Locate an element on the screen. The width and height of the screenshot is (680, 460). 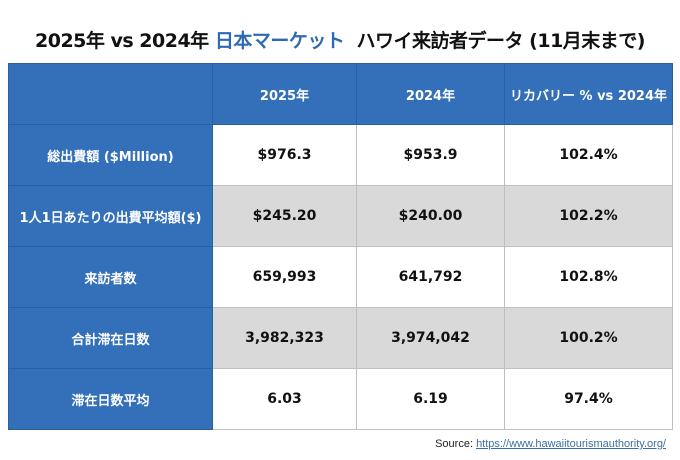
cell-2025: $245.20 is located at coordinates (284, 216).